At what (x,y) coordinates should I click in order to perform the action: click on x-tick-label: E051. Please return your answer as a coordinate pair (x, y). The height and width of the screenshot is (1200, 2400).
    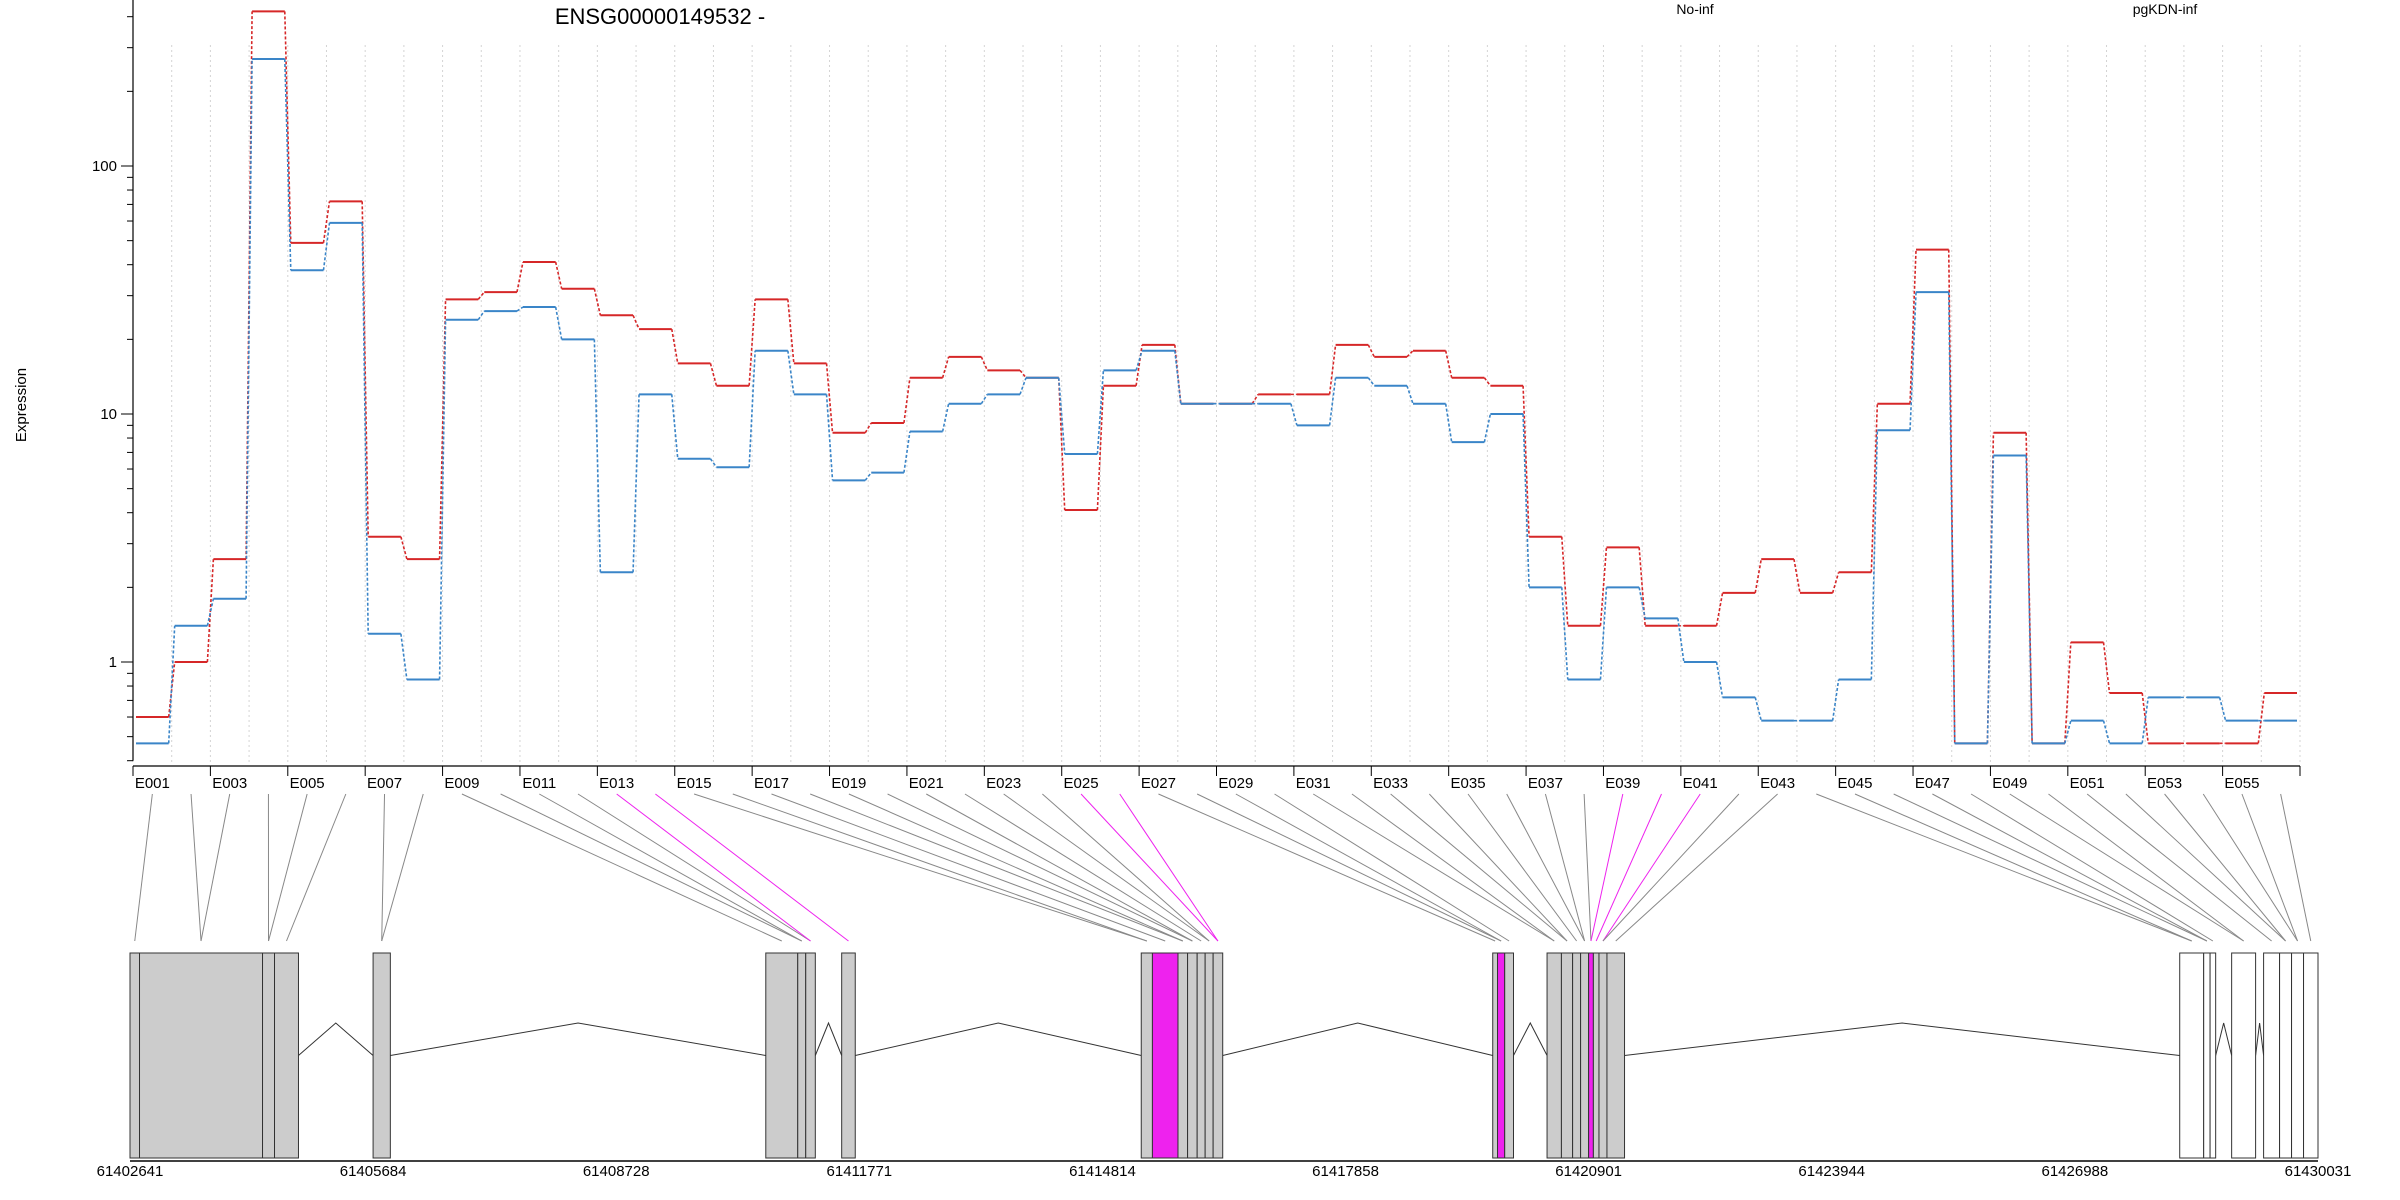
    Looking at the image, I should click on (2087, 783).